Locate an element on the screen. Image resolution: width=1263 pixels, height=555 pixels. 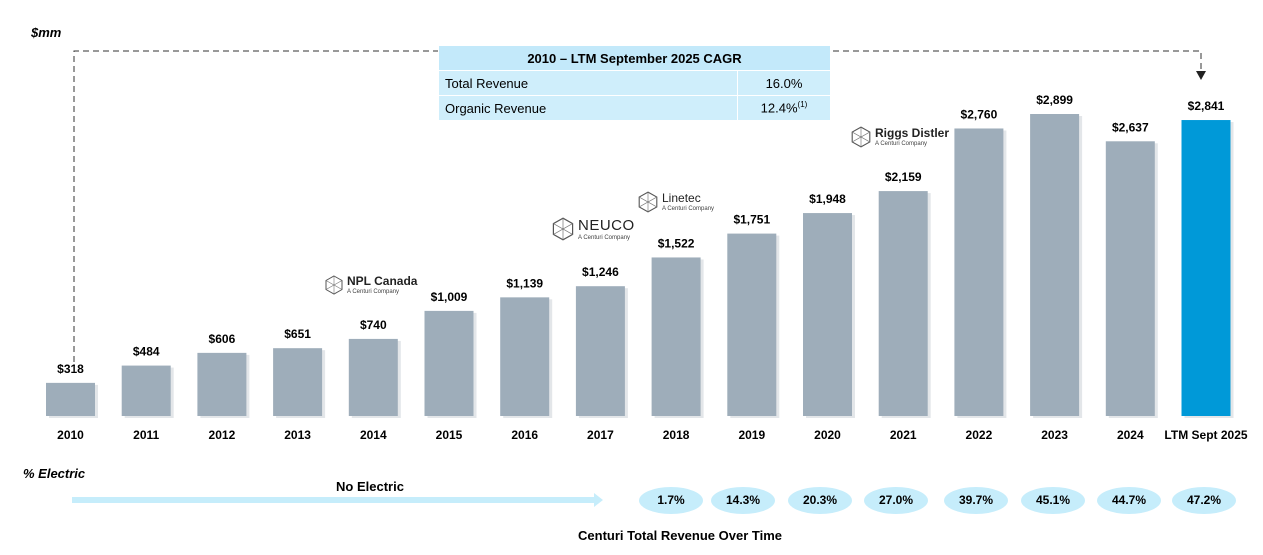
x-tick-label: 2010 is located at coordinates (70, 435).